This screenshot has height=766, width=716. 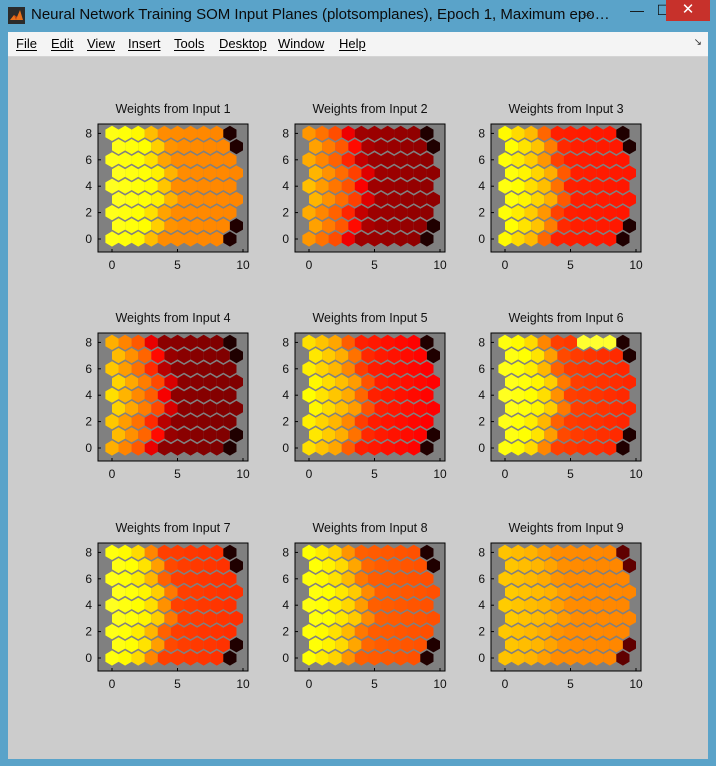 What do you see at coordinates (62, 43) in the screenshot?
I see `menu-edit: Edit` at bounding box center [62, 43].